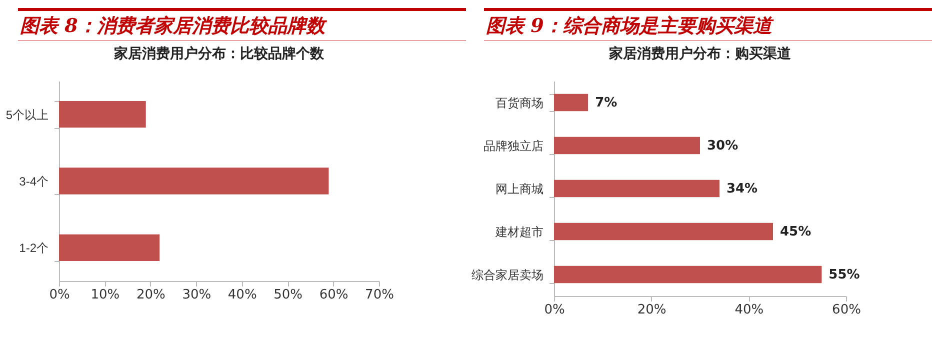 Image resolution: width=932 pixels, height=345 pixels. Describe the element at coordinates (288, 295) in the screenshot. I see `x-tick-label: 50%` at that location.